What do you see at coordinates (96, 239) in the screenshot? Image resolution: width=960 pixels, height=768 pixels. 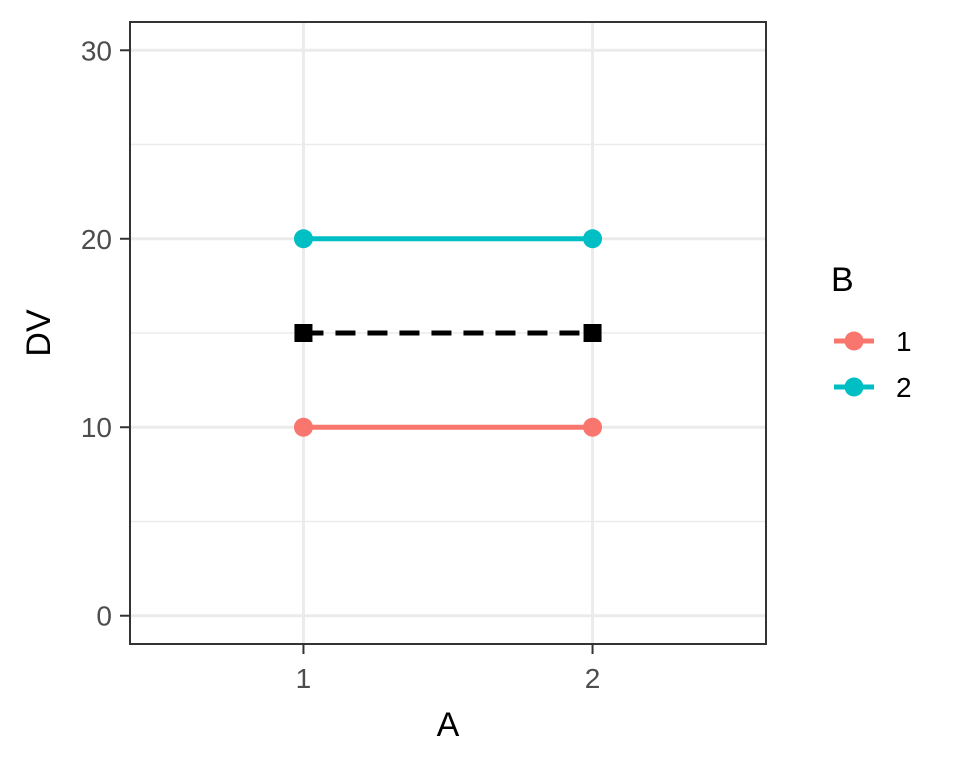 I see `y-tick-label: 20` at bounding box center [96, 239].